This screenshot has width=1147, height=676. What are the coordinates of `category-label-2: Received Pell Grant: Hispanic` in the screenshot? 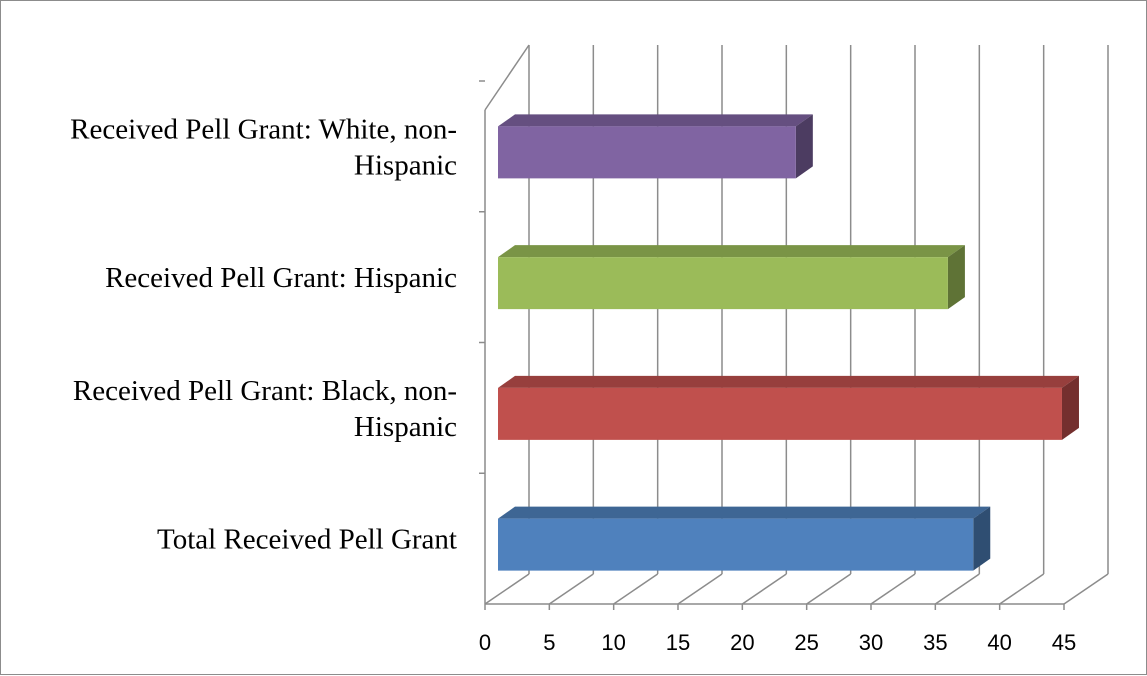 It's located at (281, 278).